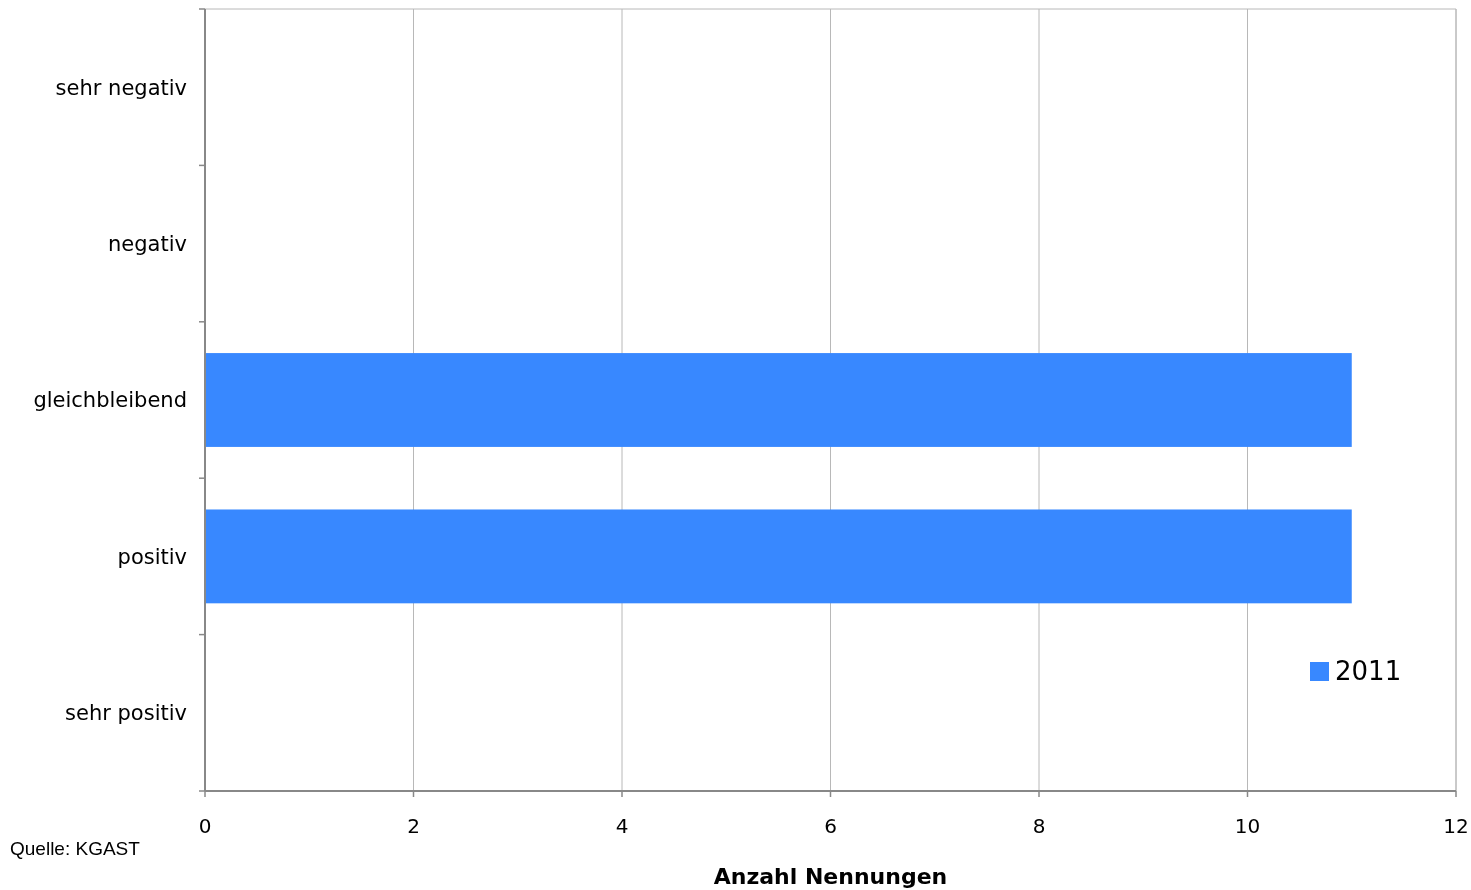 The width and height of the screenshot is (1471, 890). I want to click on y-tick-label: positiv, so click(152, 556).